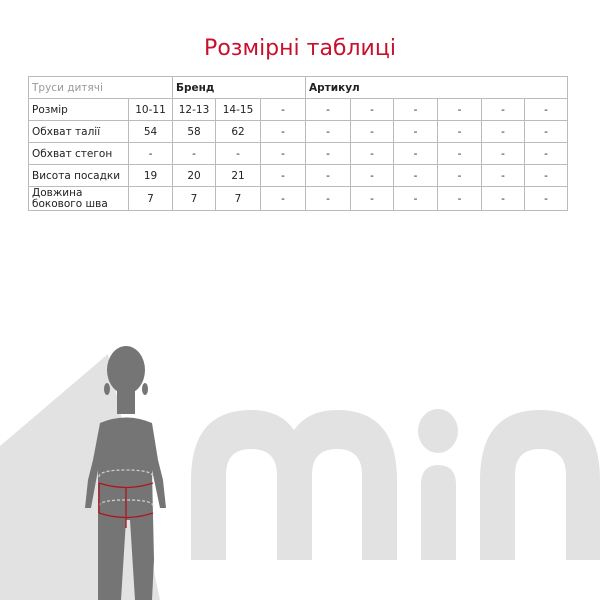  I want to click on table-cell: 20, so click(194, 175).